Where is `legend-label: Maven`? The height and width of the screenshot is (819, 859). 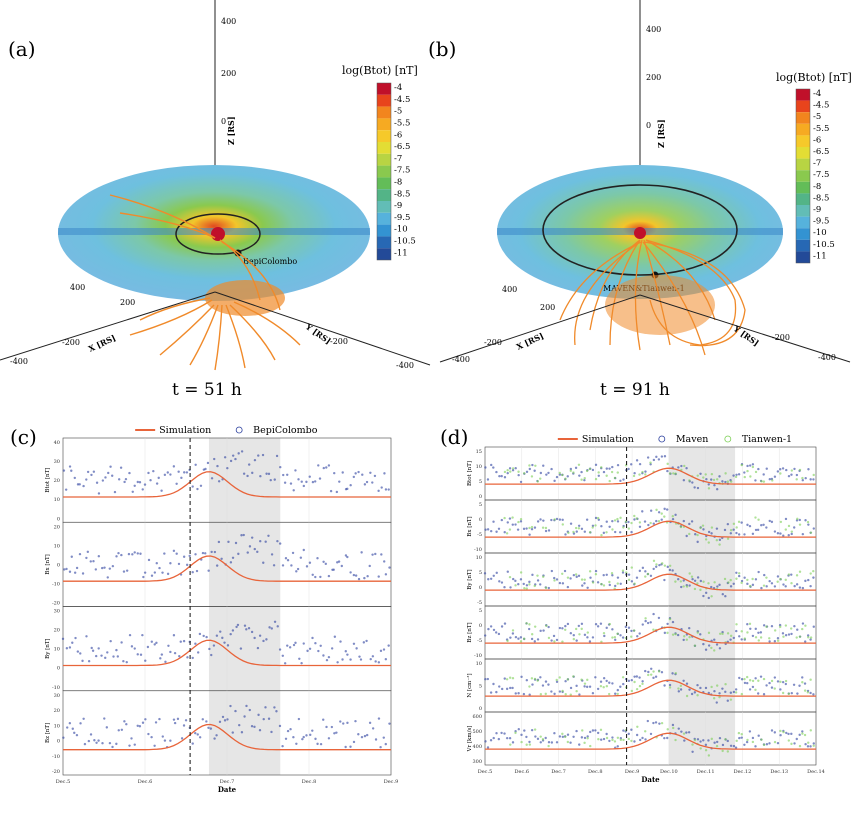
legend-label: Maven is located at coordinates (692, 439).